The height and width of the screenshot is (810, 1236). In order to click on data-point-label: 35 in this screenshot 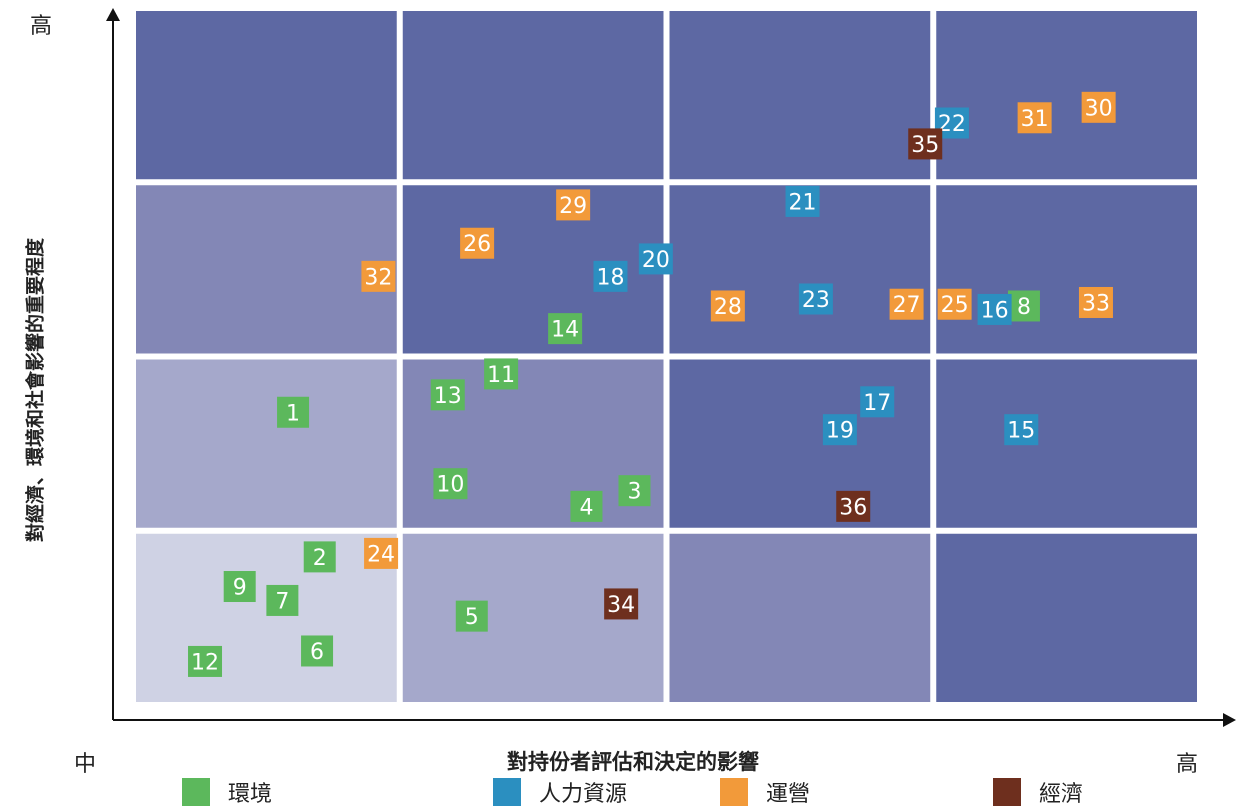, I will do `click(925, 145)`.